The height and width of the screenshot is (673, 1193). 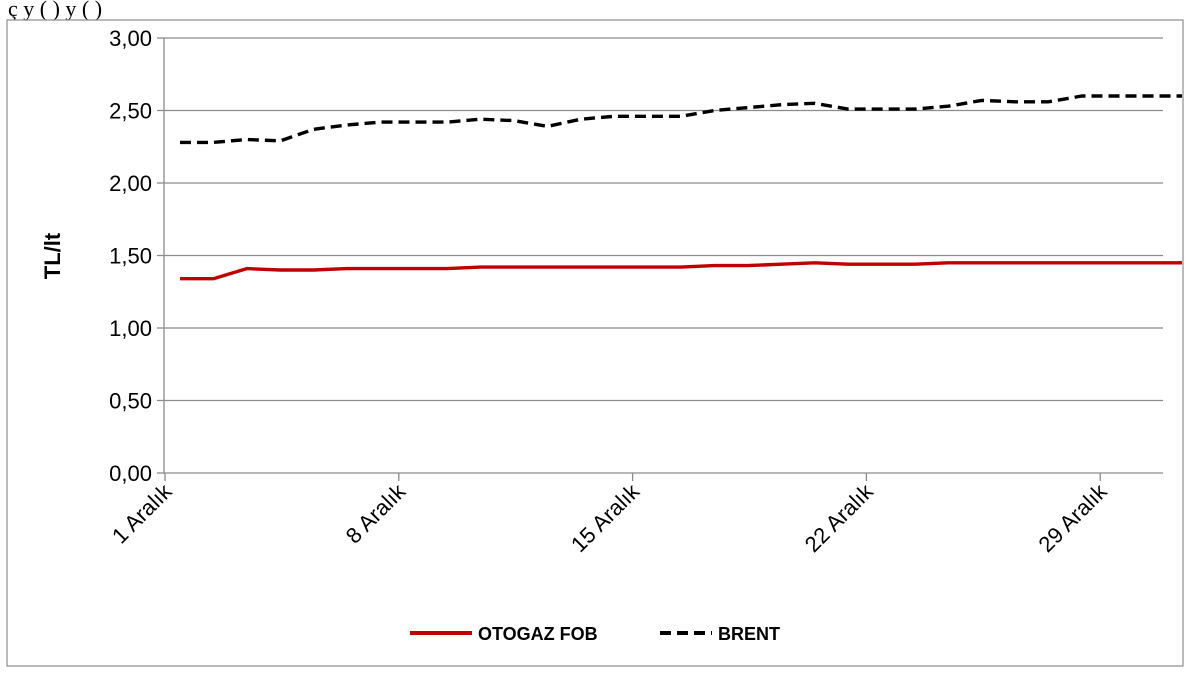 I want to click on x-tick-label: 8 Aralık, so click(x=376, y=513).